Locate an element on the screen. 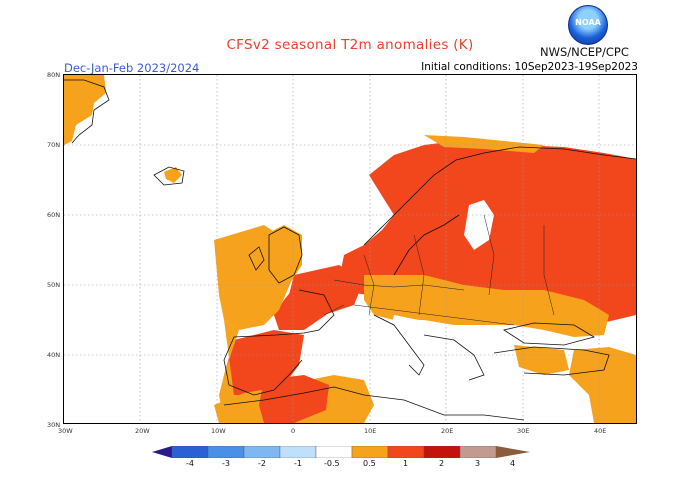 This screenshot has height=478, width=700. agency-label: NWS/NCEP/CPC is located at coordinates (584, 52).